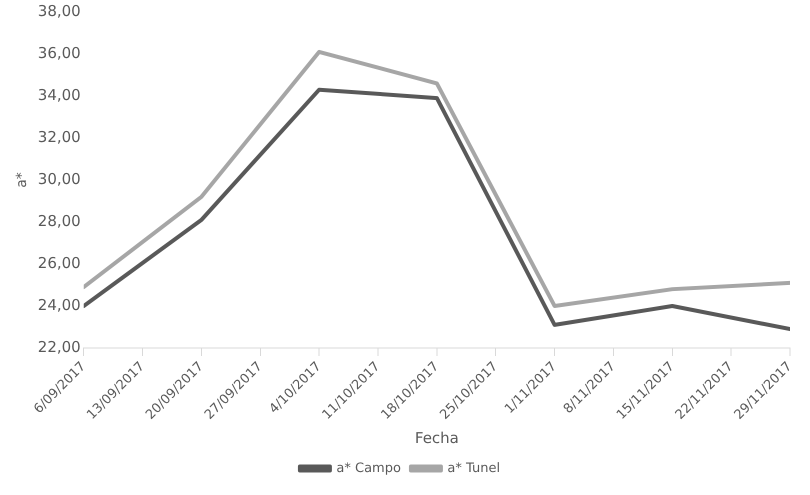  Describe the element at coordinates (59, 53) in the screenshot. I see `y-tick-label: 36,00` at that location.